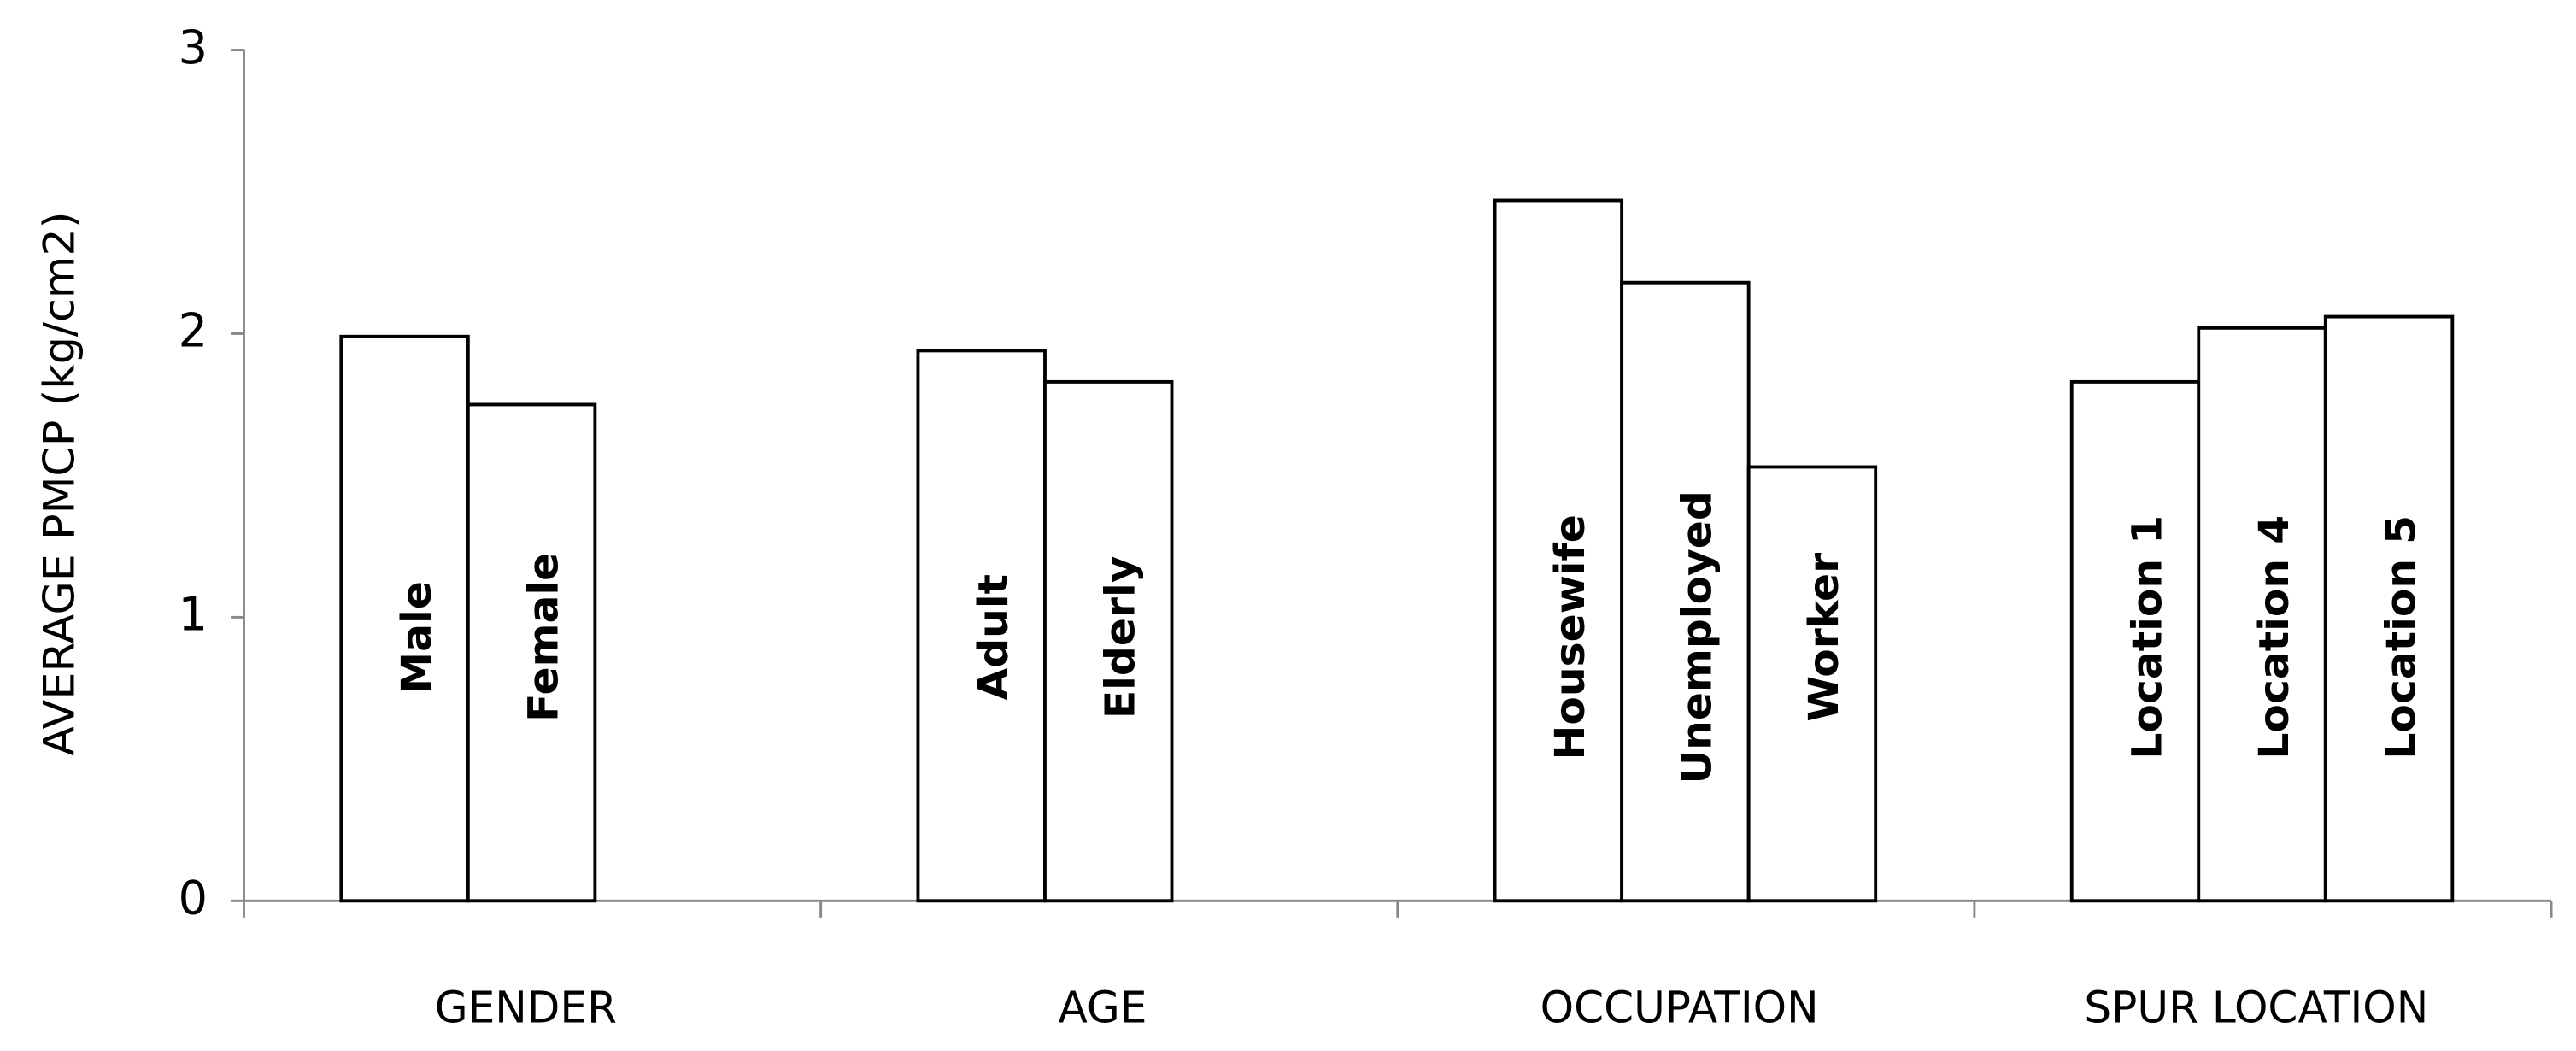  What do you see at coordinates (1824, 638) in the screenshot?
I see `bar-label: Worker` at bounding box center [1824, 638].